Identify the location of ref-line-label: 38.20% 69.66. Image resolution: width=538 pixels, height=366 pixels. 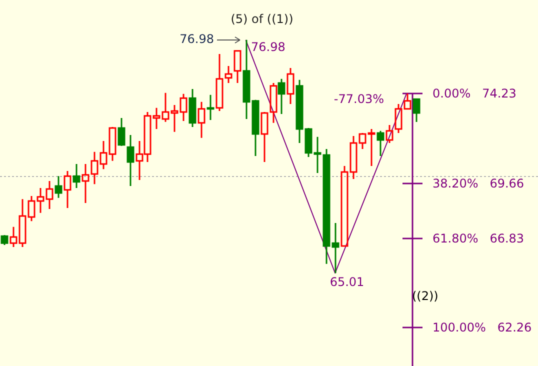
(478, 183).